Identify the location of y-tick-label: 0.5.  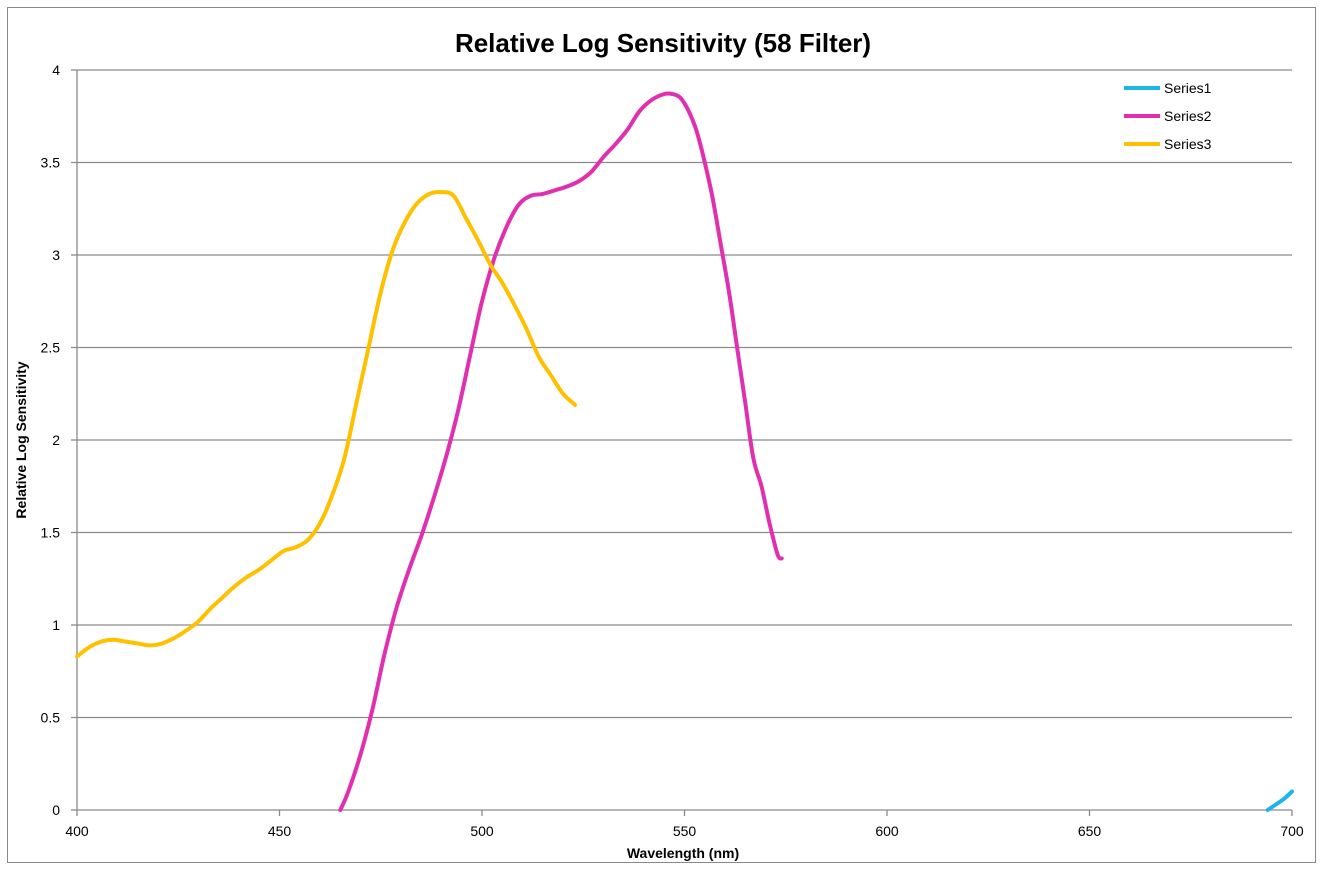
(51, 718).